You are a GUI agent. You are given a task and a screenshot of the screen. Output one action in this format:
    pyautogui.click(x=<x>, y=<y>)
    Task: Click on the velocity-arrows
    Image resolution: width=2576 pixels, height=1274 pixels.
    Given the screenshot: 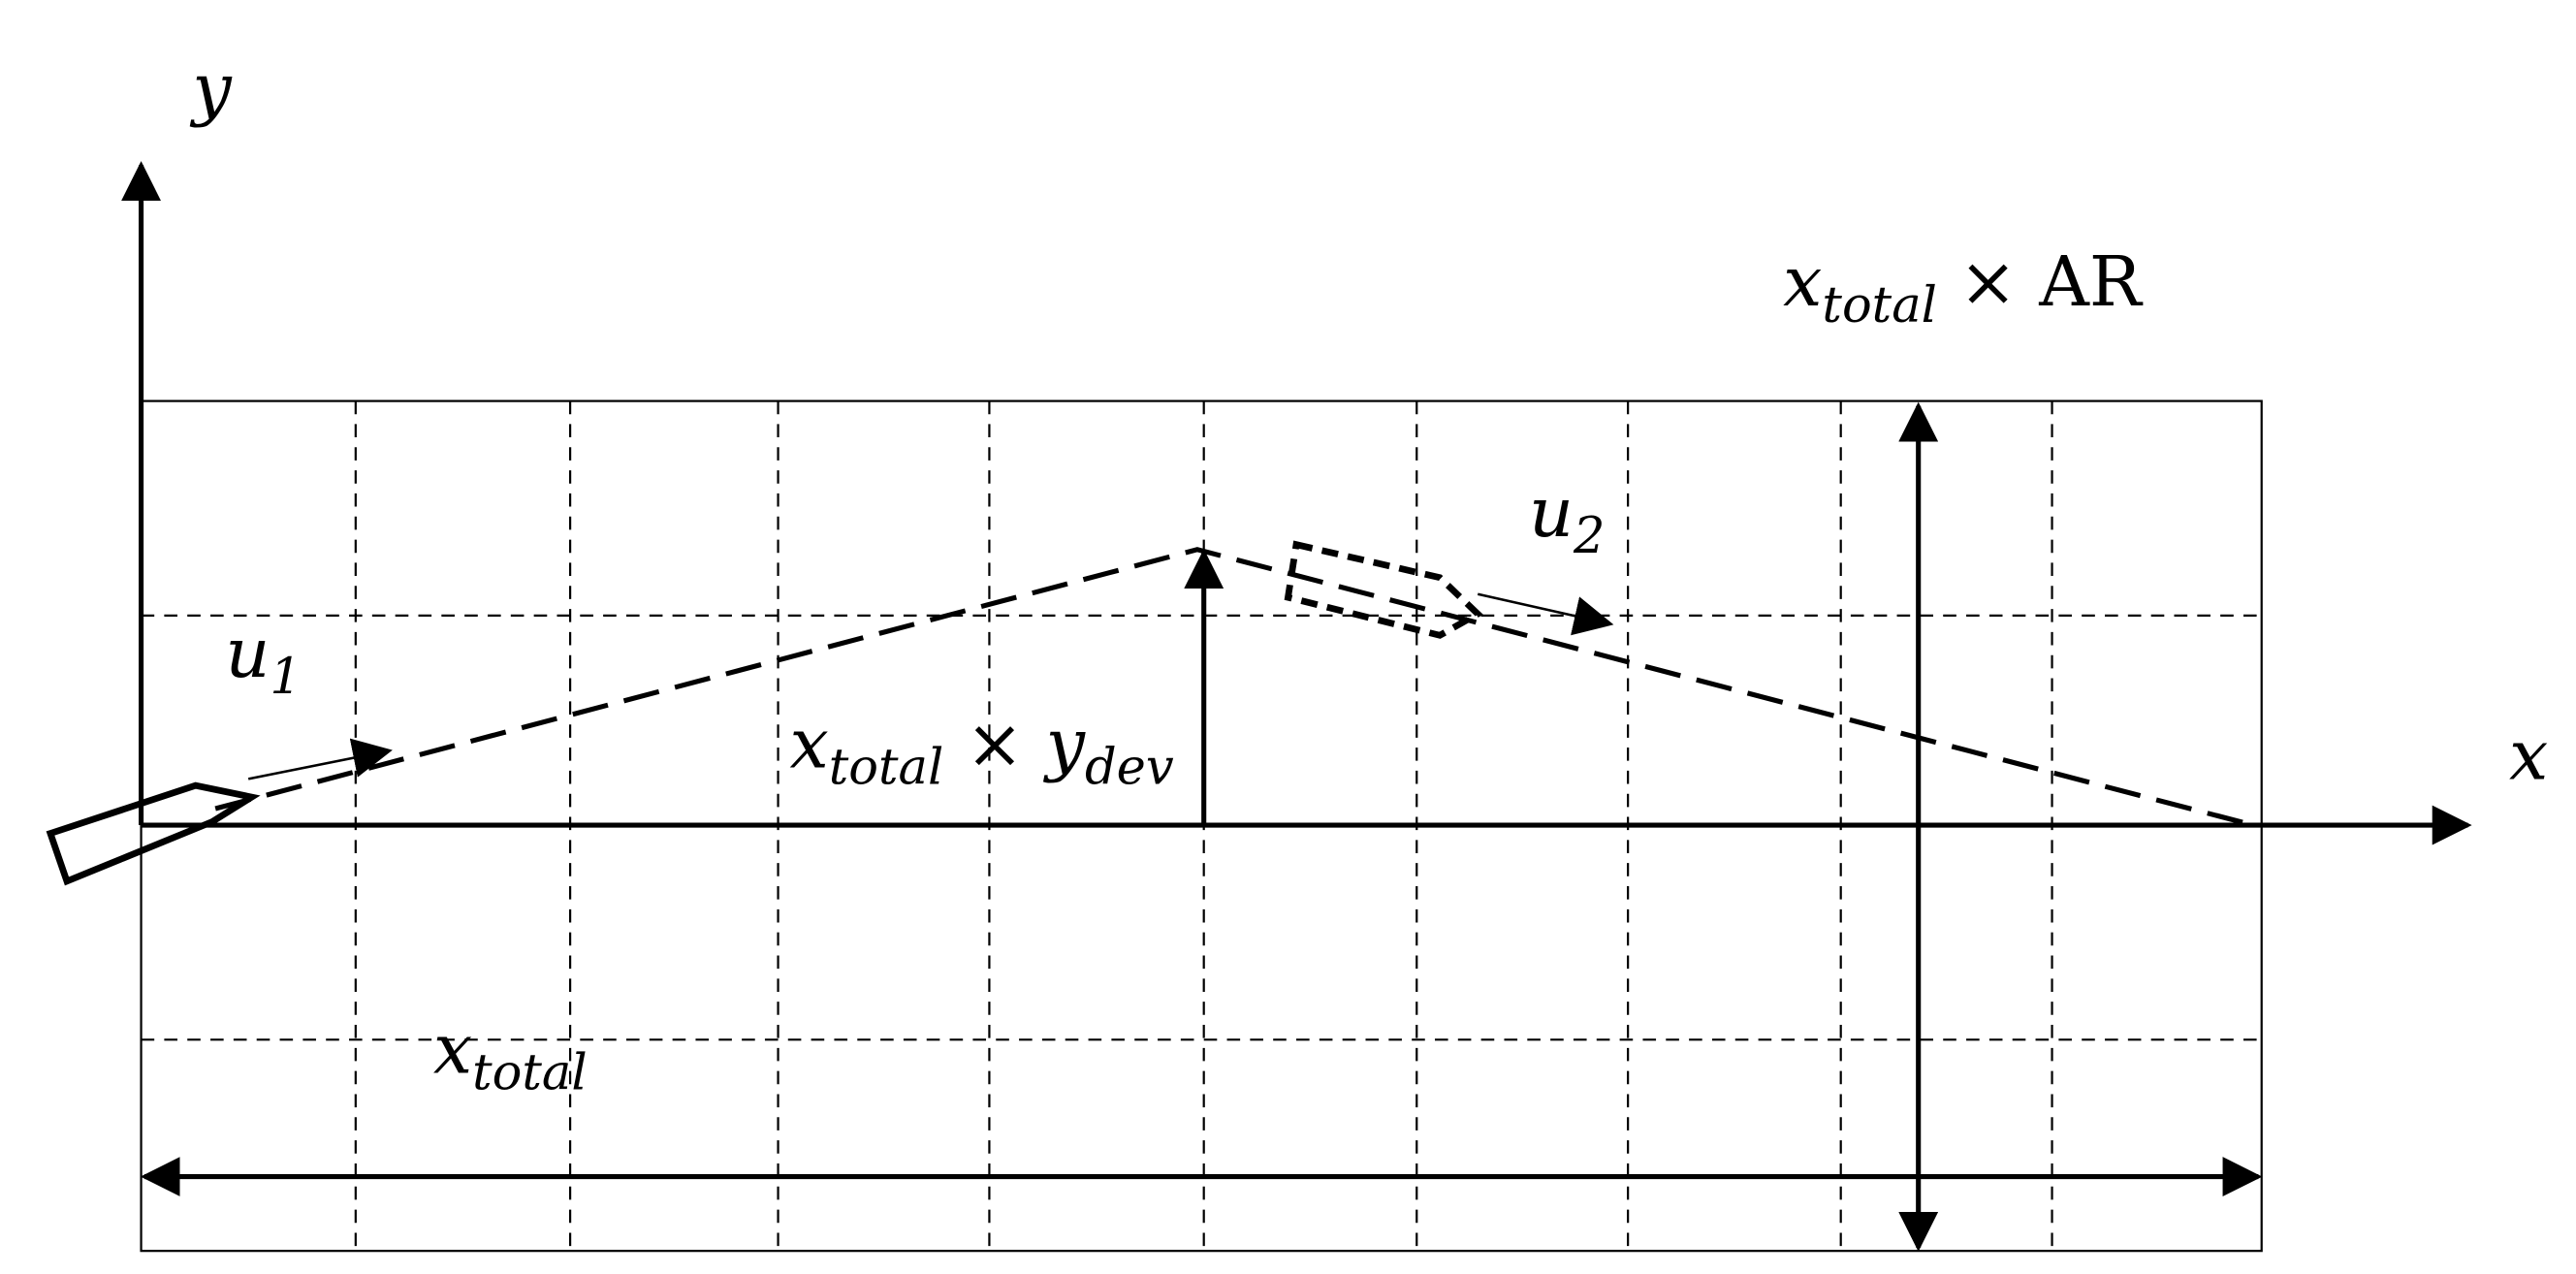 What is the action you would take?
    pyautogui.click(x=930, y=686)
    